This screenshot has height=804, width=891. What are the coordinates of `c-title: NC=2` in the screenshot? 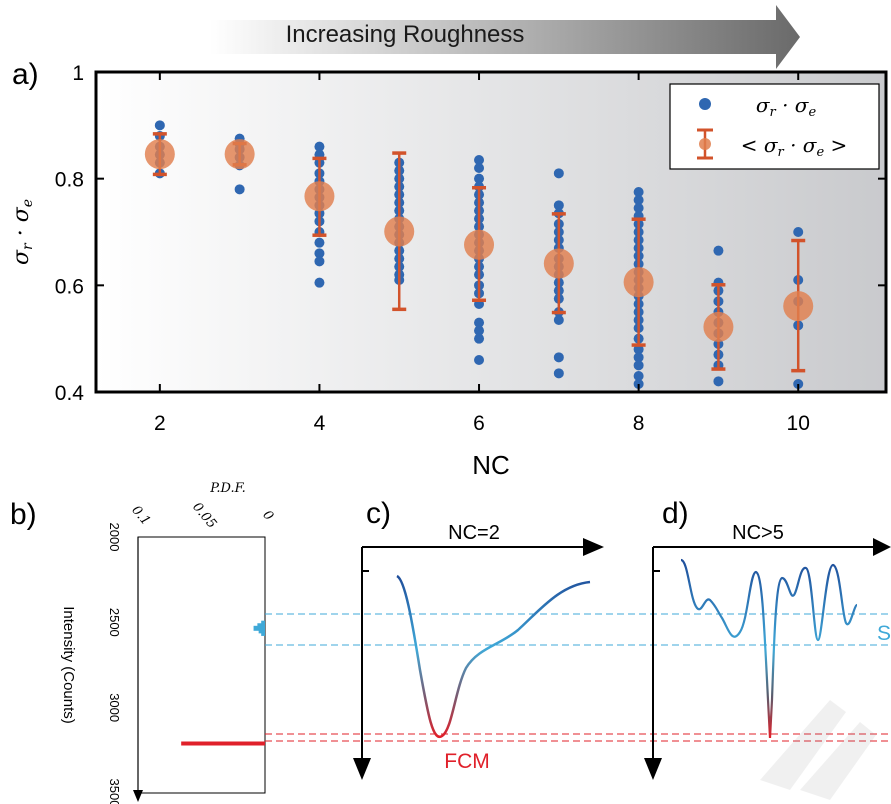 It's located at (474, 533).